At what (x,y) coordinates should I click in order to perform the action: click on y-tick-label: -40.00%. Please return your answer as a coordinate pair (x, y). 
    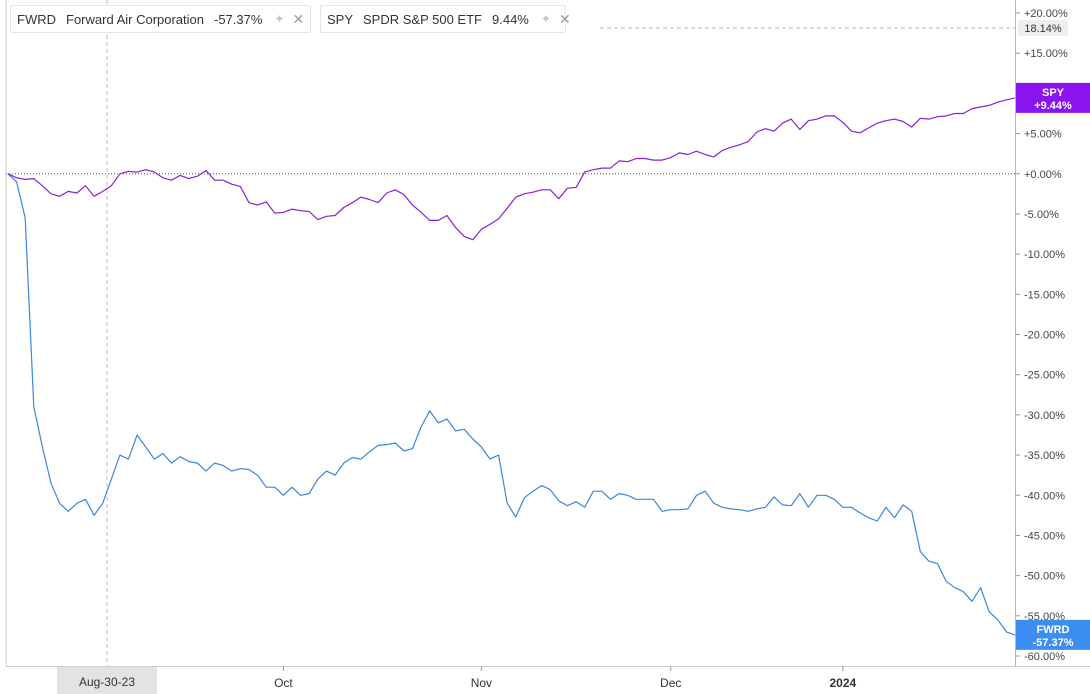
    Looking at the image, I should click on (1044, 496).